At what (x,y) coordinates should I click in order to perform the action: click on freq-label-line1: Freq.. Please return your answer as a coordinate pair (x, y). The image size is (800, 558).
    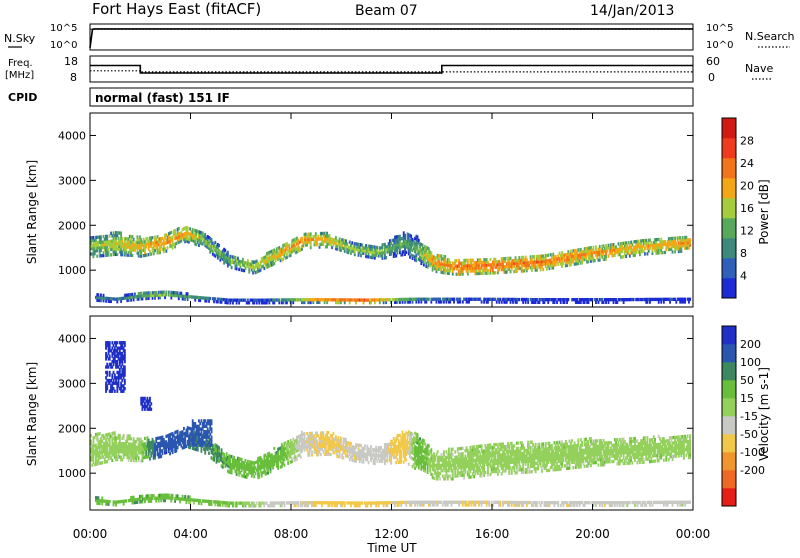
    Looking at the image, I should click on (20, 63).